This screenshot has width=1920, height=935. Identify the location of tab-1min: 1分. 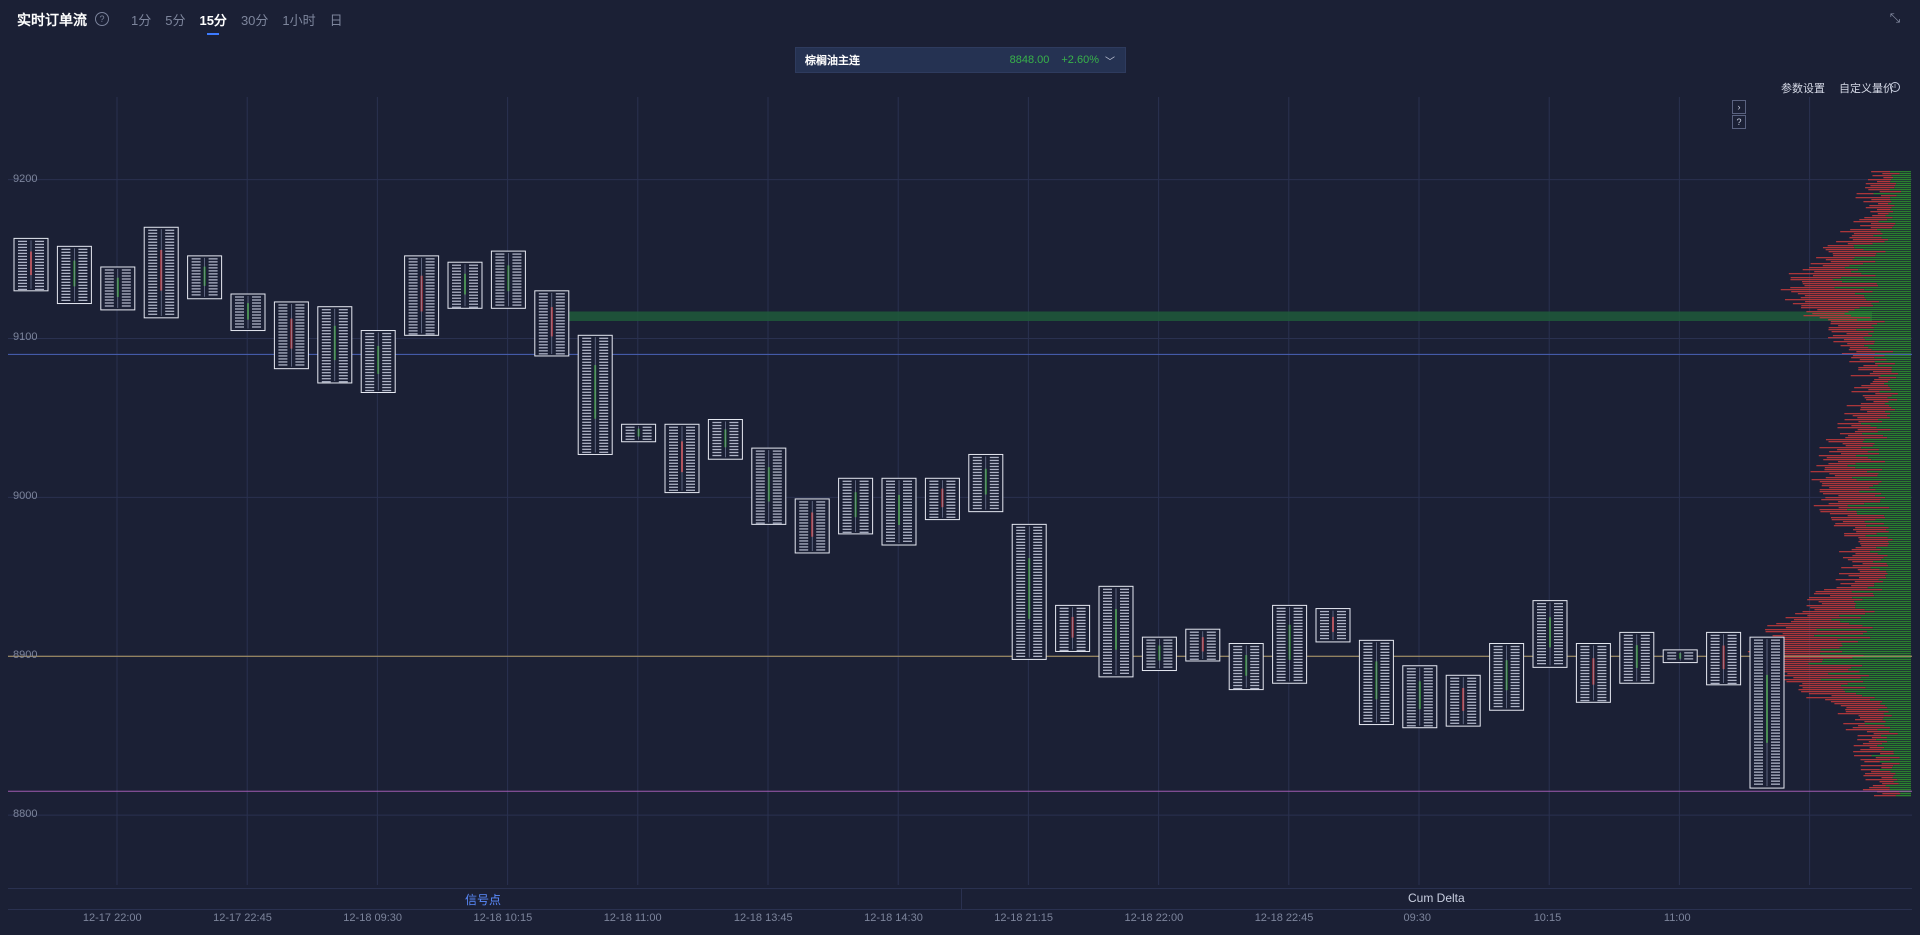
(141, 20).